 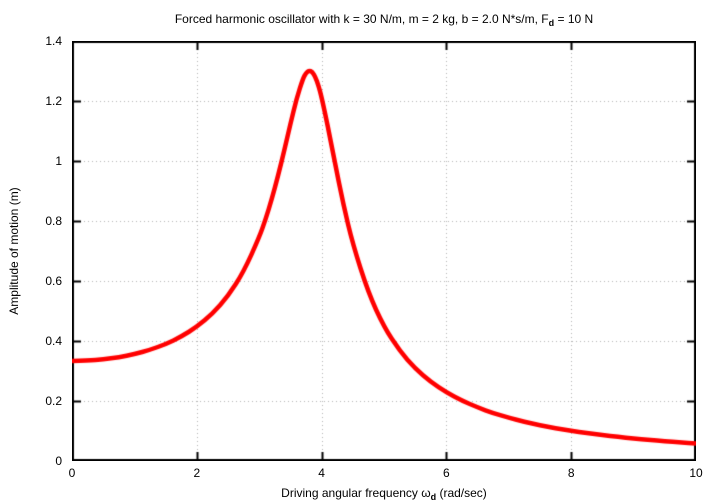 I want to click on x-tick-label: 4, so click(x=321, y=473).